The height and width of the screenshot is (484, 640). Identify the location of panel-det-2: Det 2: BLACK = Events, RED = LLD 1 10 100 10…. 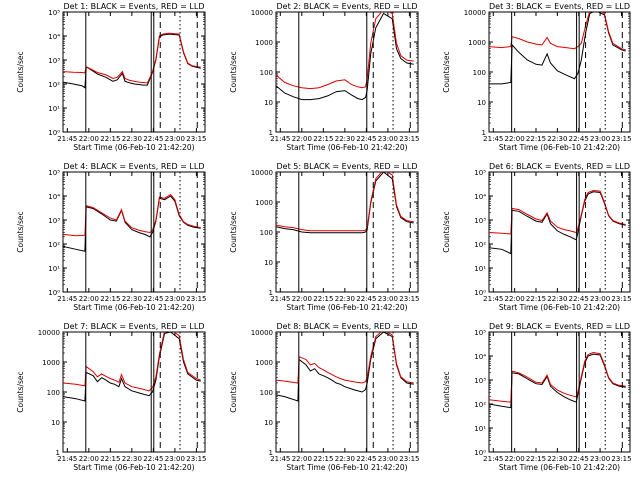
(324, 77).